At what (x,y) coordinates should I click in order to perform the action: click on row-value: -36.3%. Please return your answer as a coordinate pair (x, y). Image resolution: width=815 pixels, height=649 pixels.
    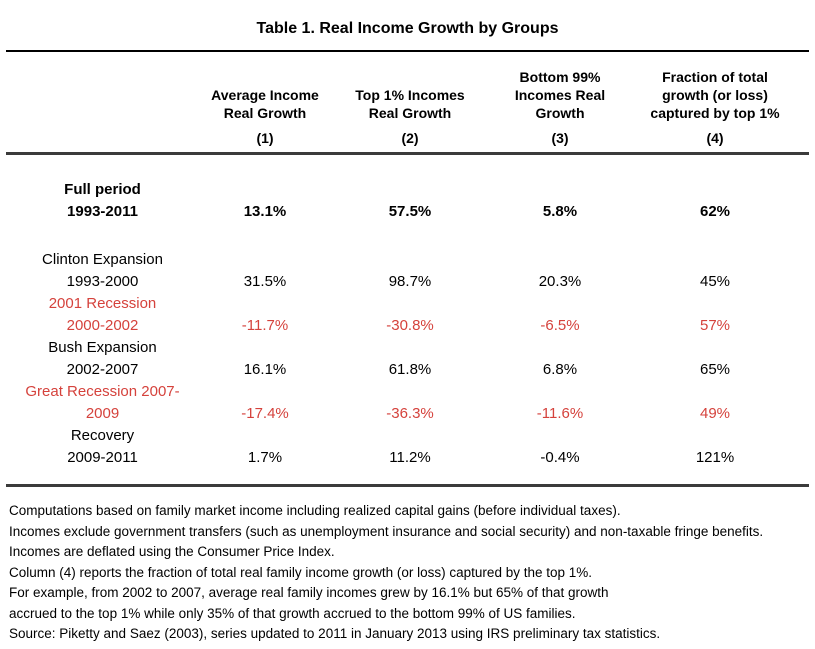
    Looking at the image, I should click on (410, 413).